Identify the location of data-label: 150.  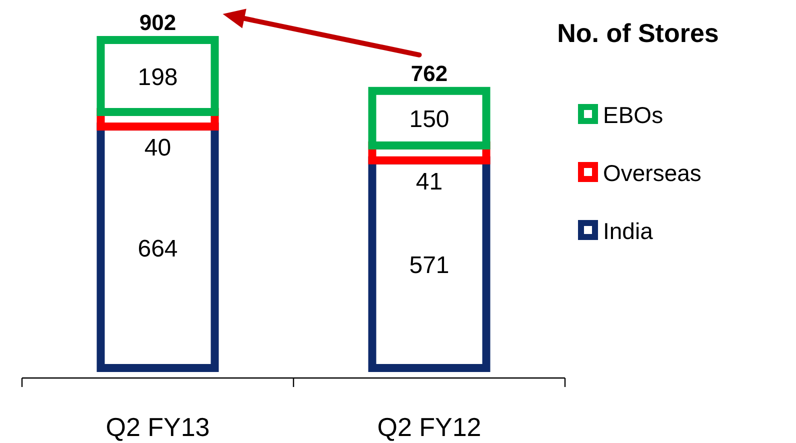
(429, 120).